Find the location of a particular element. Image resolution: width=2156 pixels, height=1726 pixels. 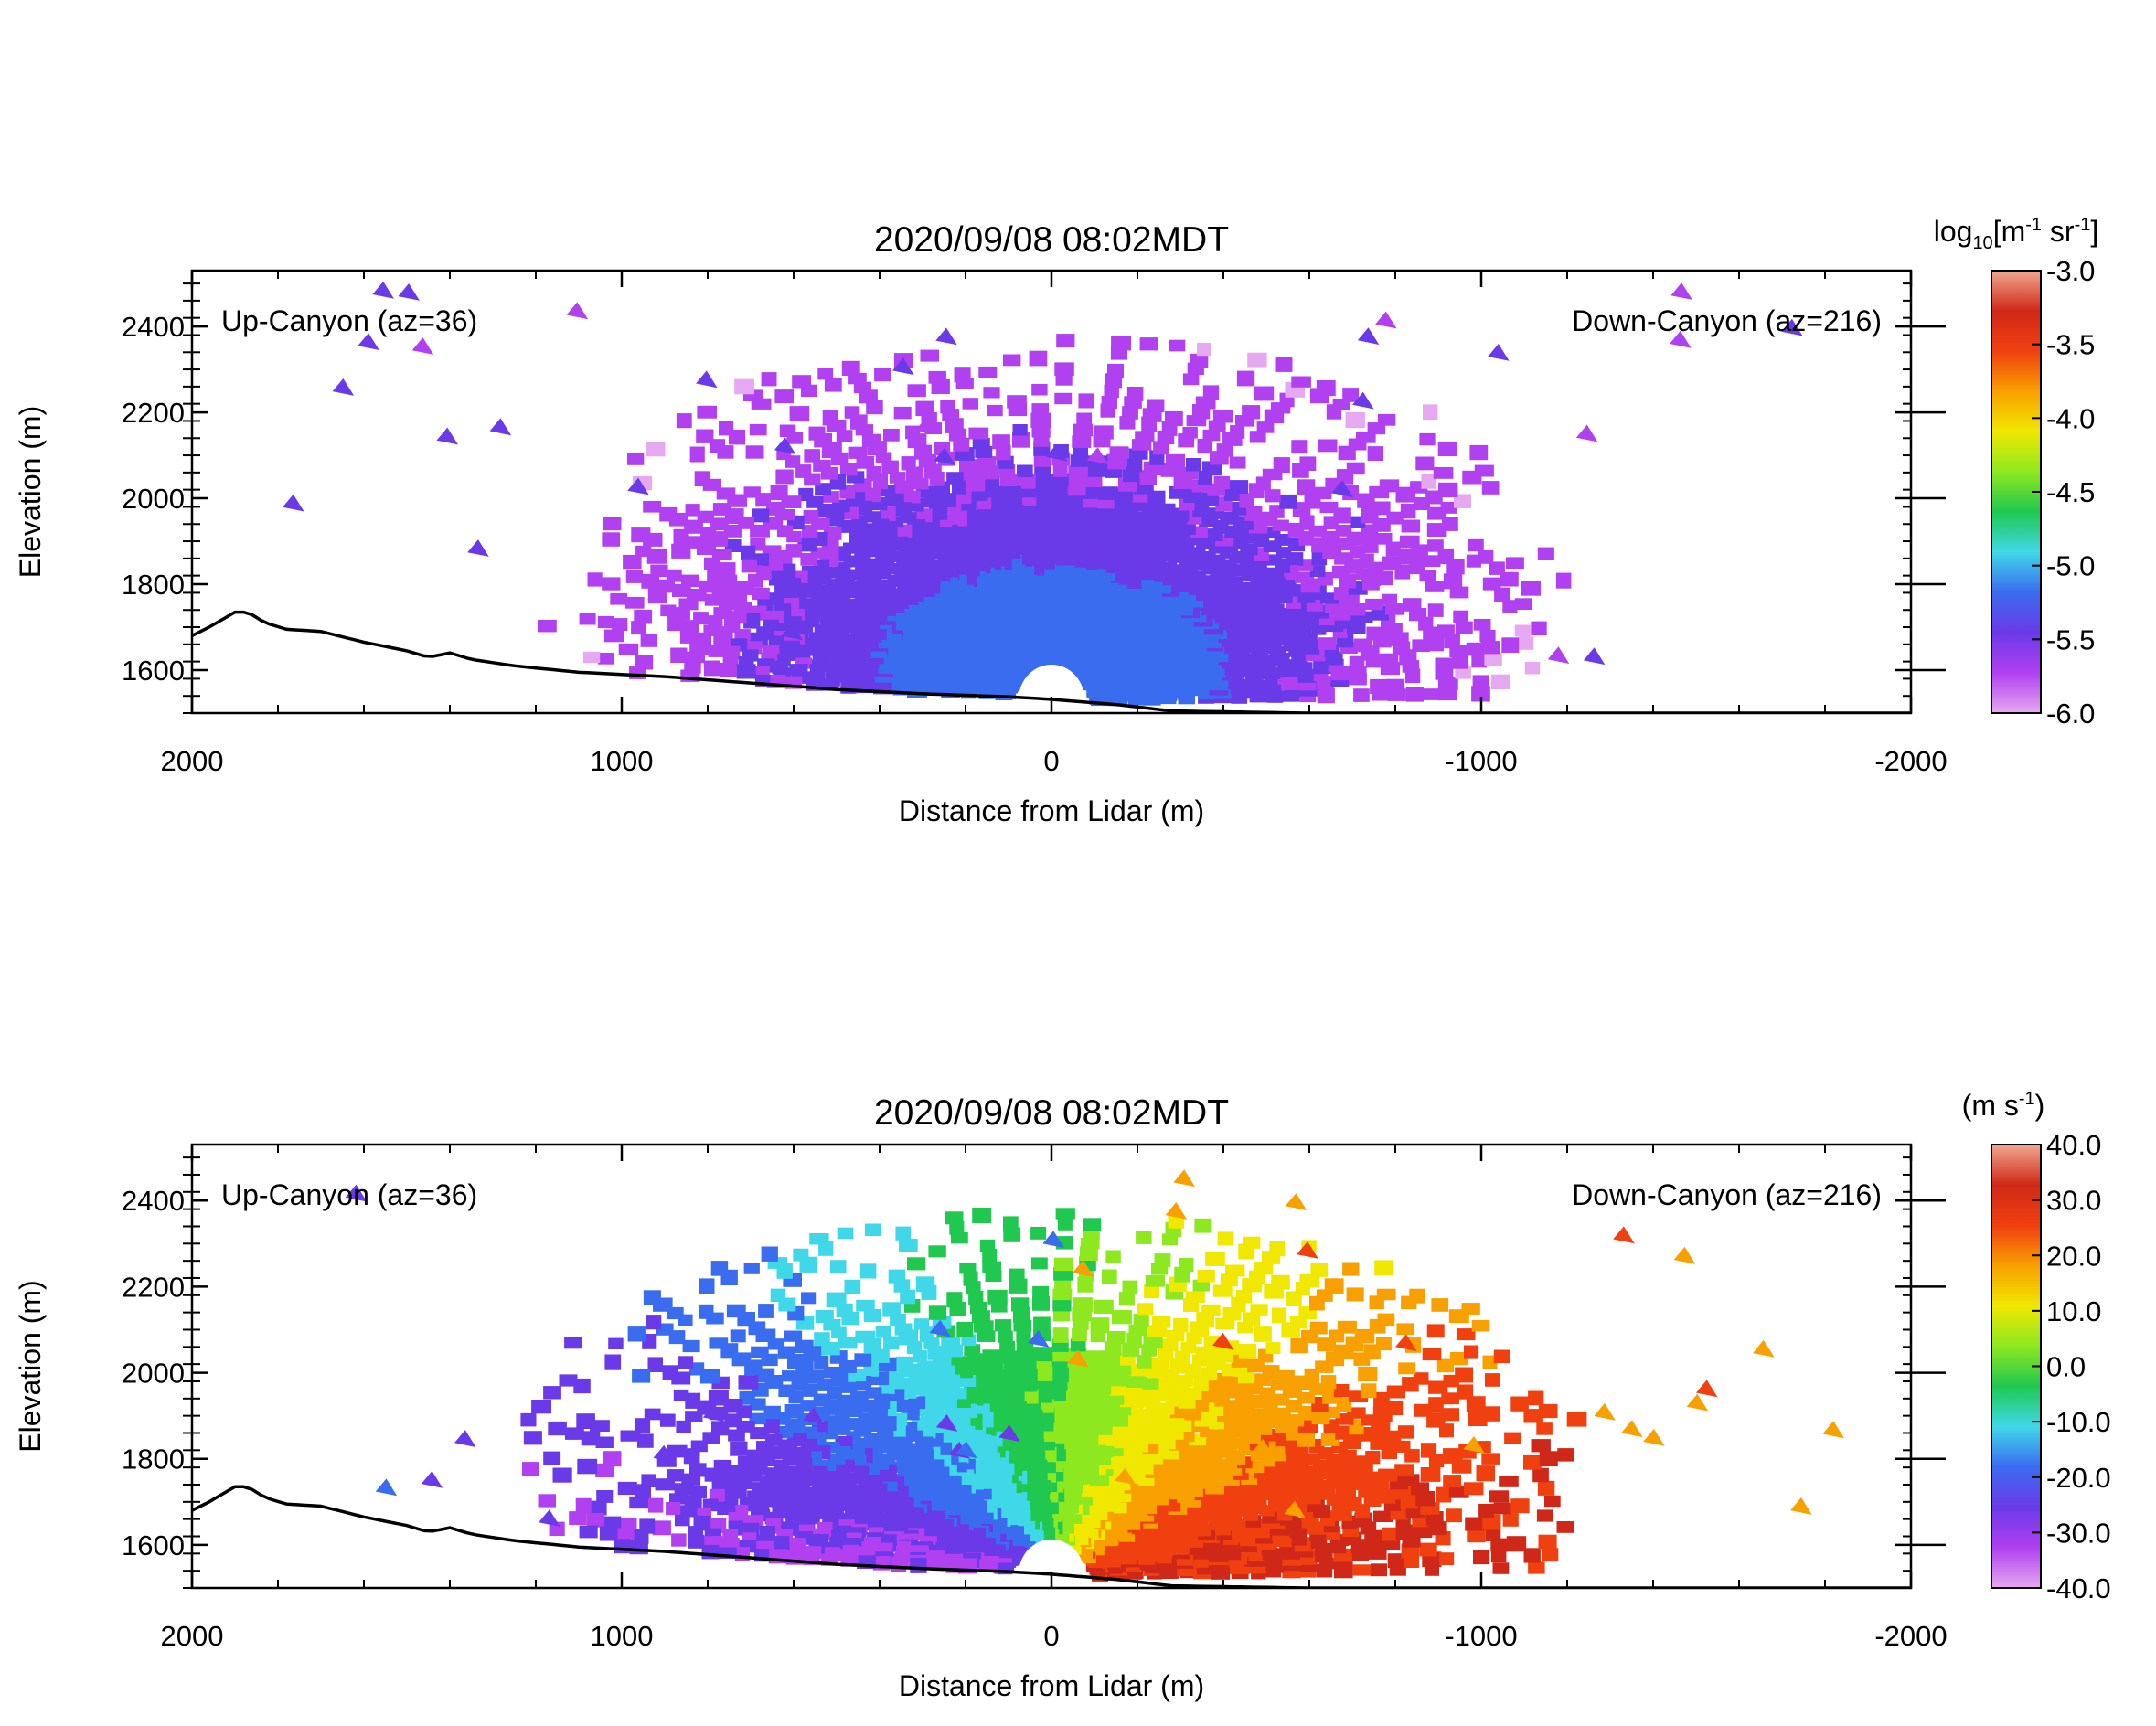

colorbar-tick-label: -10.0 is located at coordinates (2078, 1422).